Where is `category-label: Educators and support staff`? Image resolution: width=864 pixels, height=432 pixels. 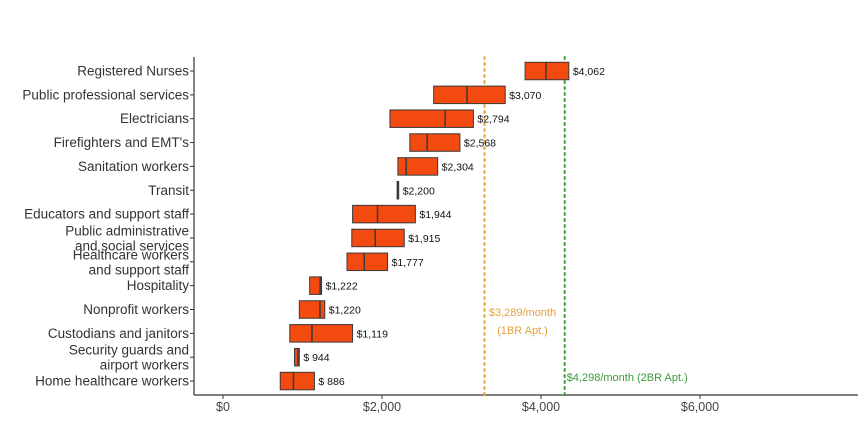
category-label: Educators and support staff is located at coordinates (106, 214).